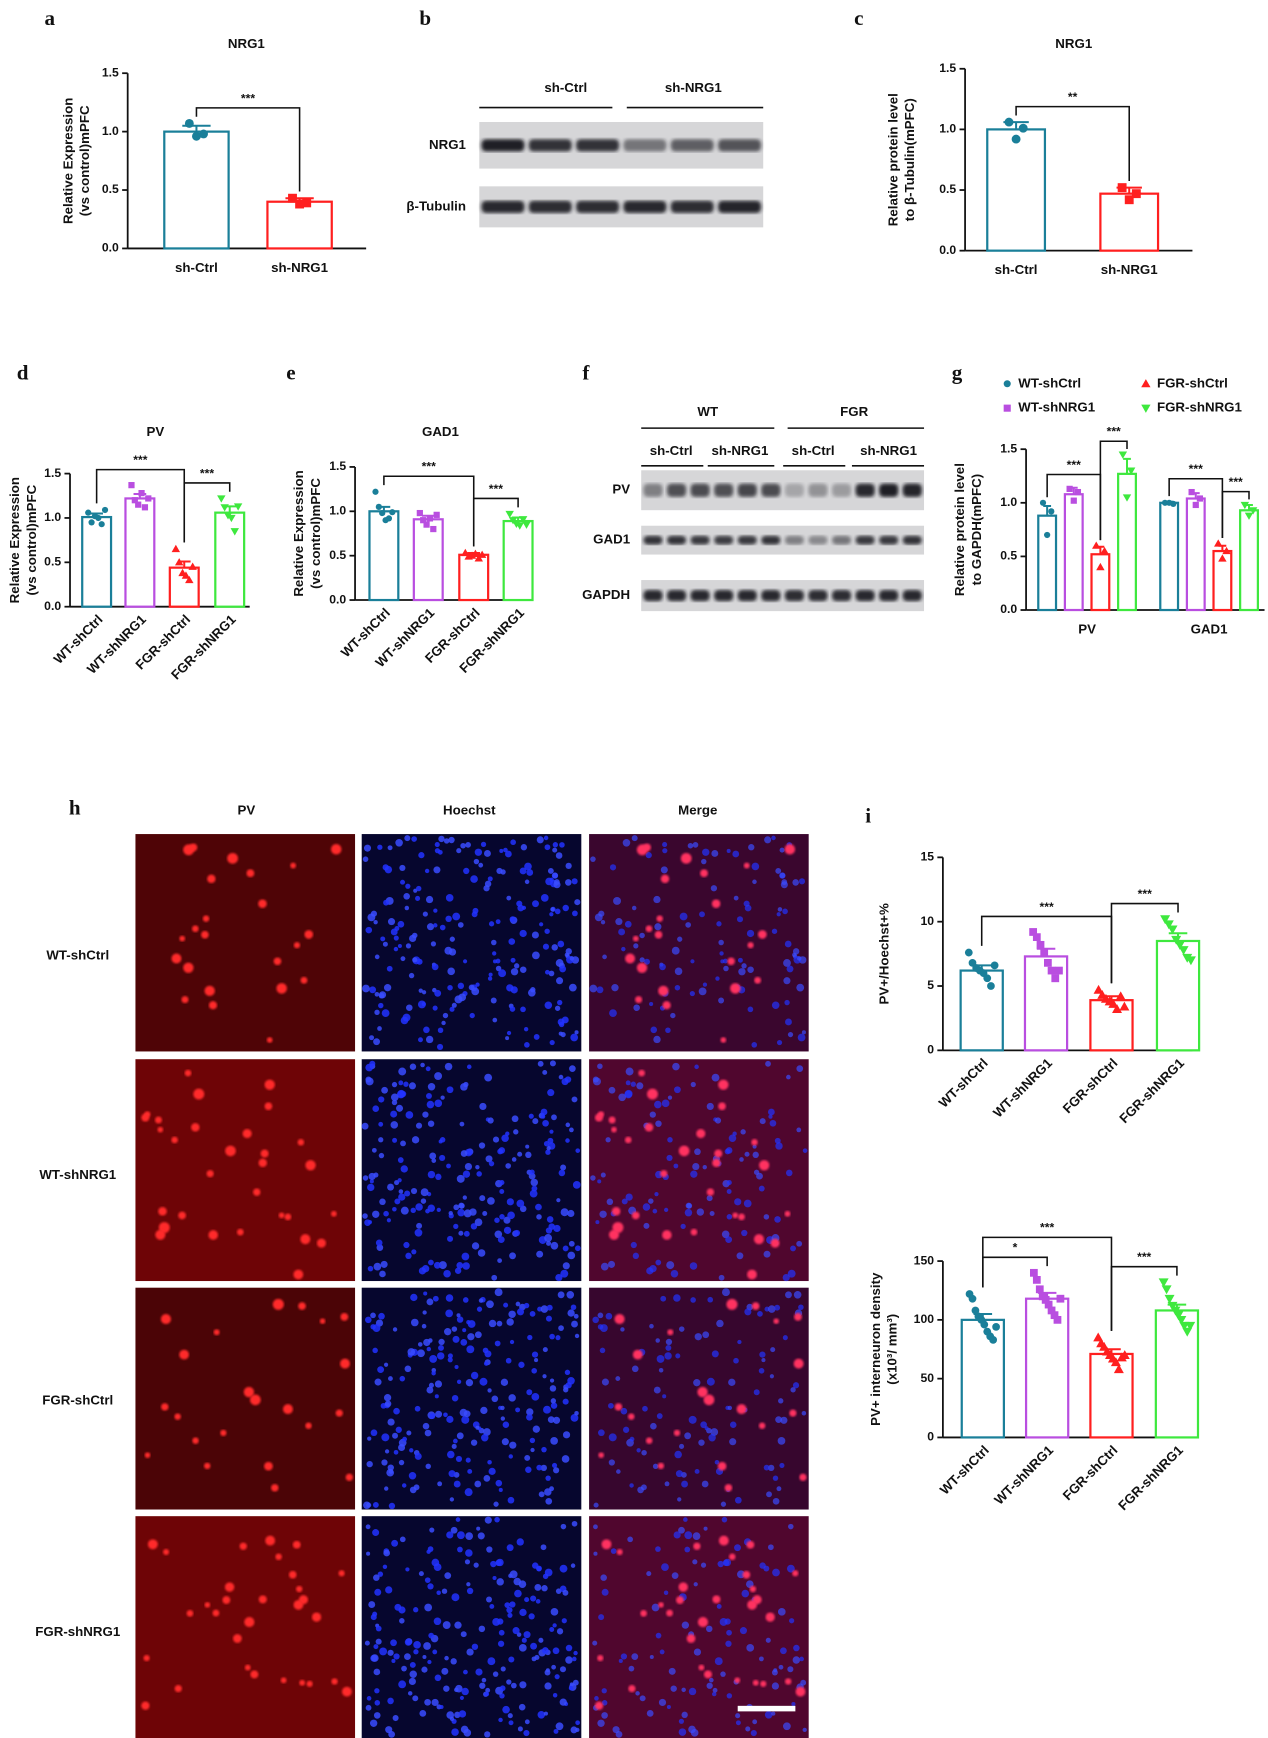 The width and height of the screenshot is (1268, 1738). I want to click on blot-row-label: GAPDH, so click(606, 594).